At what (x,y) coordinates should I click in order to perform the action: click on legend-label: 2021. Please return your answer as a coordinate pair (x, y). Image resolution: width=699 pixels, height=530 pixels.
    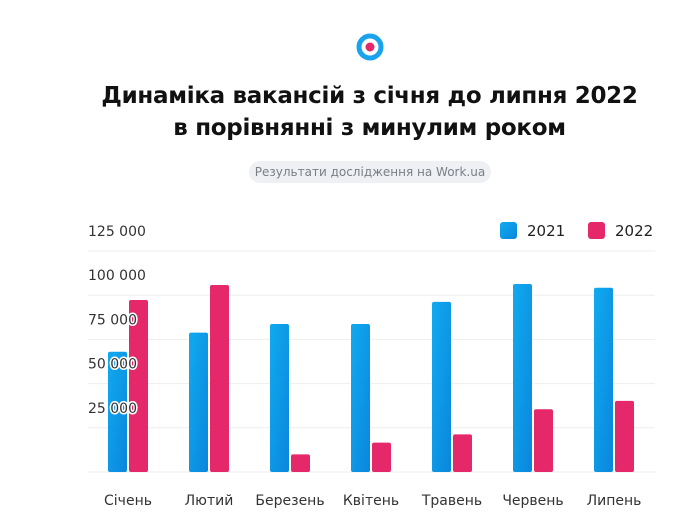
    Looking at the image, I should click on (546, 231).